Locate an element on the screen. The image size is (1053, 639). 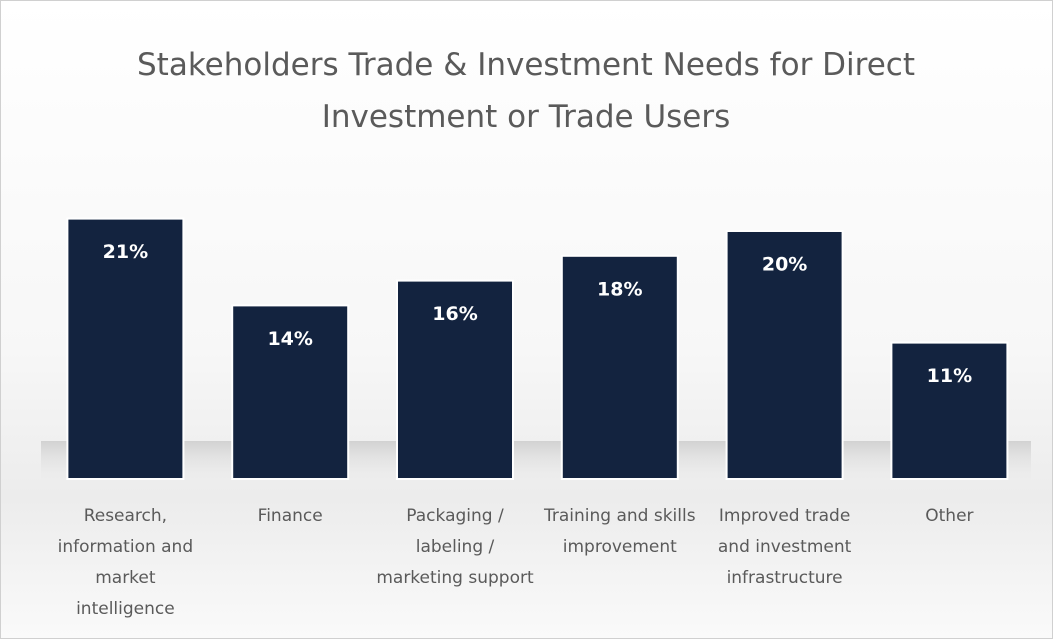
data-label: 18% is located at coordinates (619, 289).